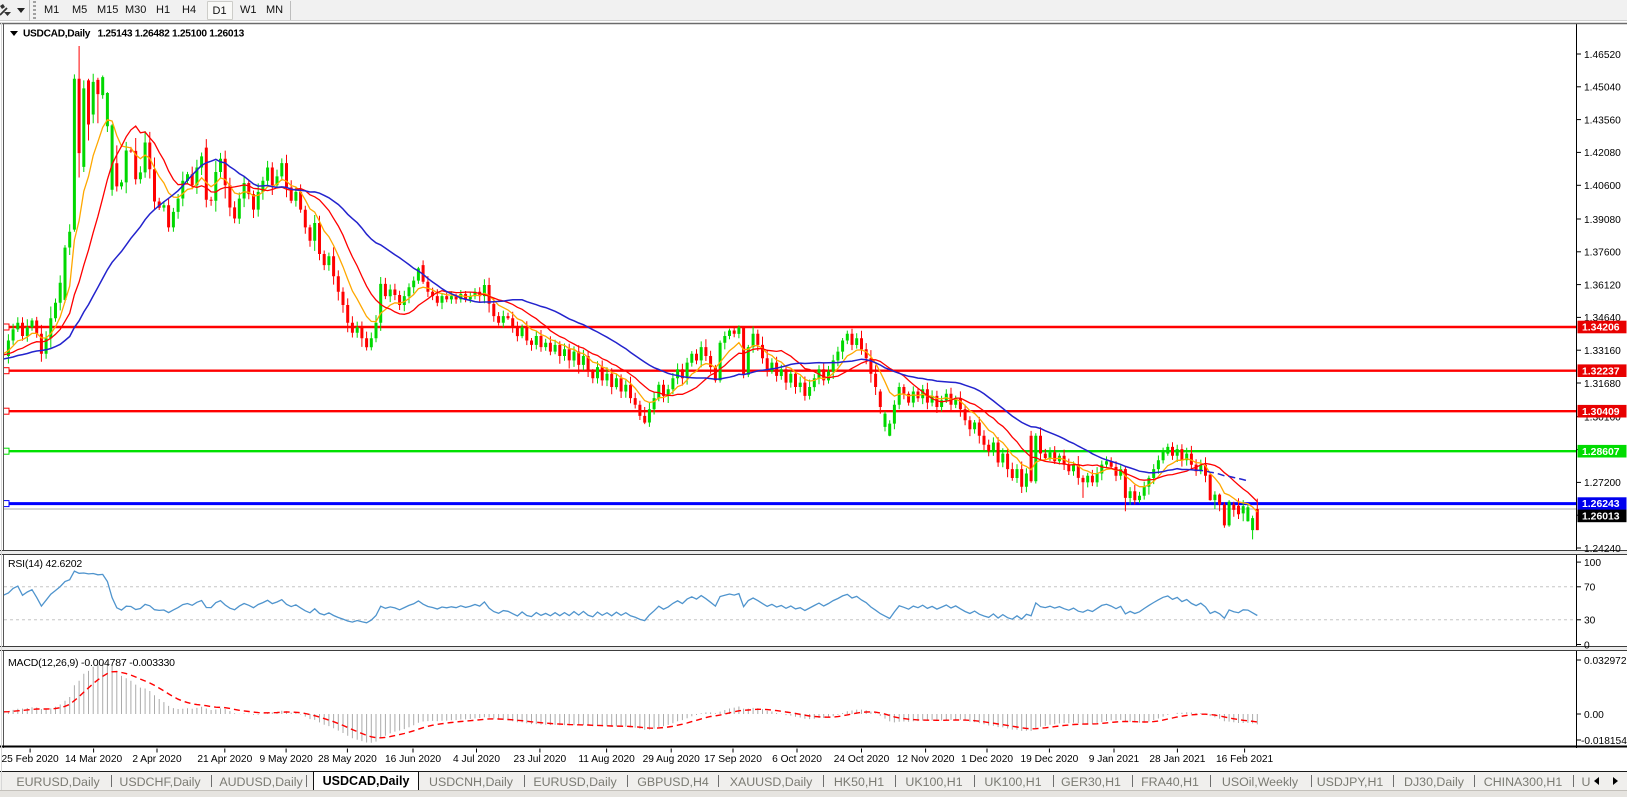  Describe the element at coordinates (224, 759) in the screenshot. I see `svg-text: 21 Apr 2020` at that location.